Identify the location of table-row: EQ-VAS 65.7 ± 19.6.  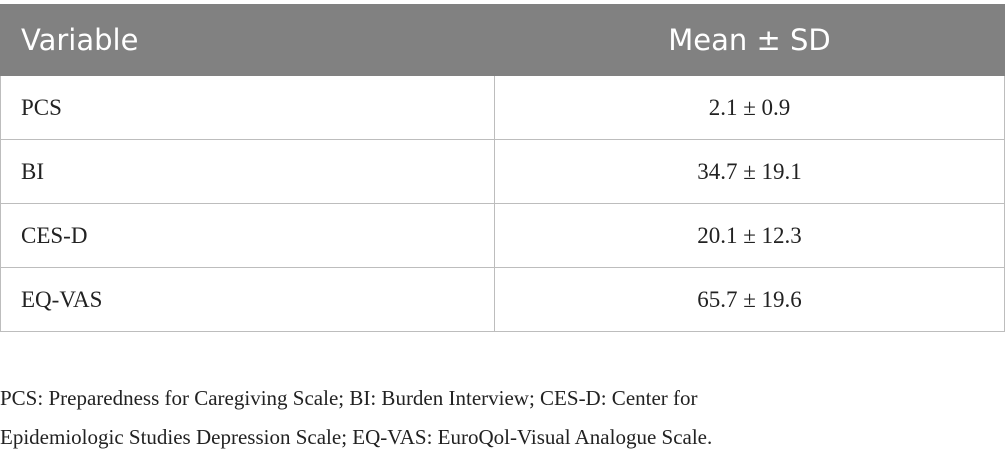
(502, 299).